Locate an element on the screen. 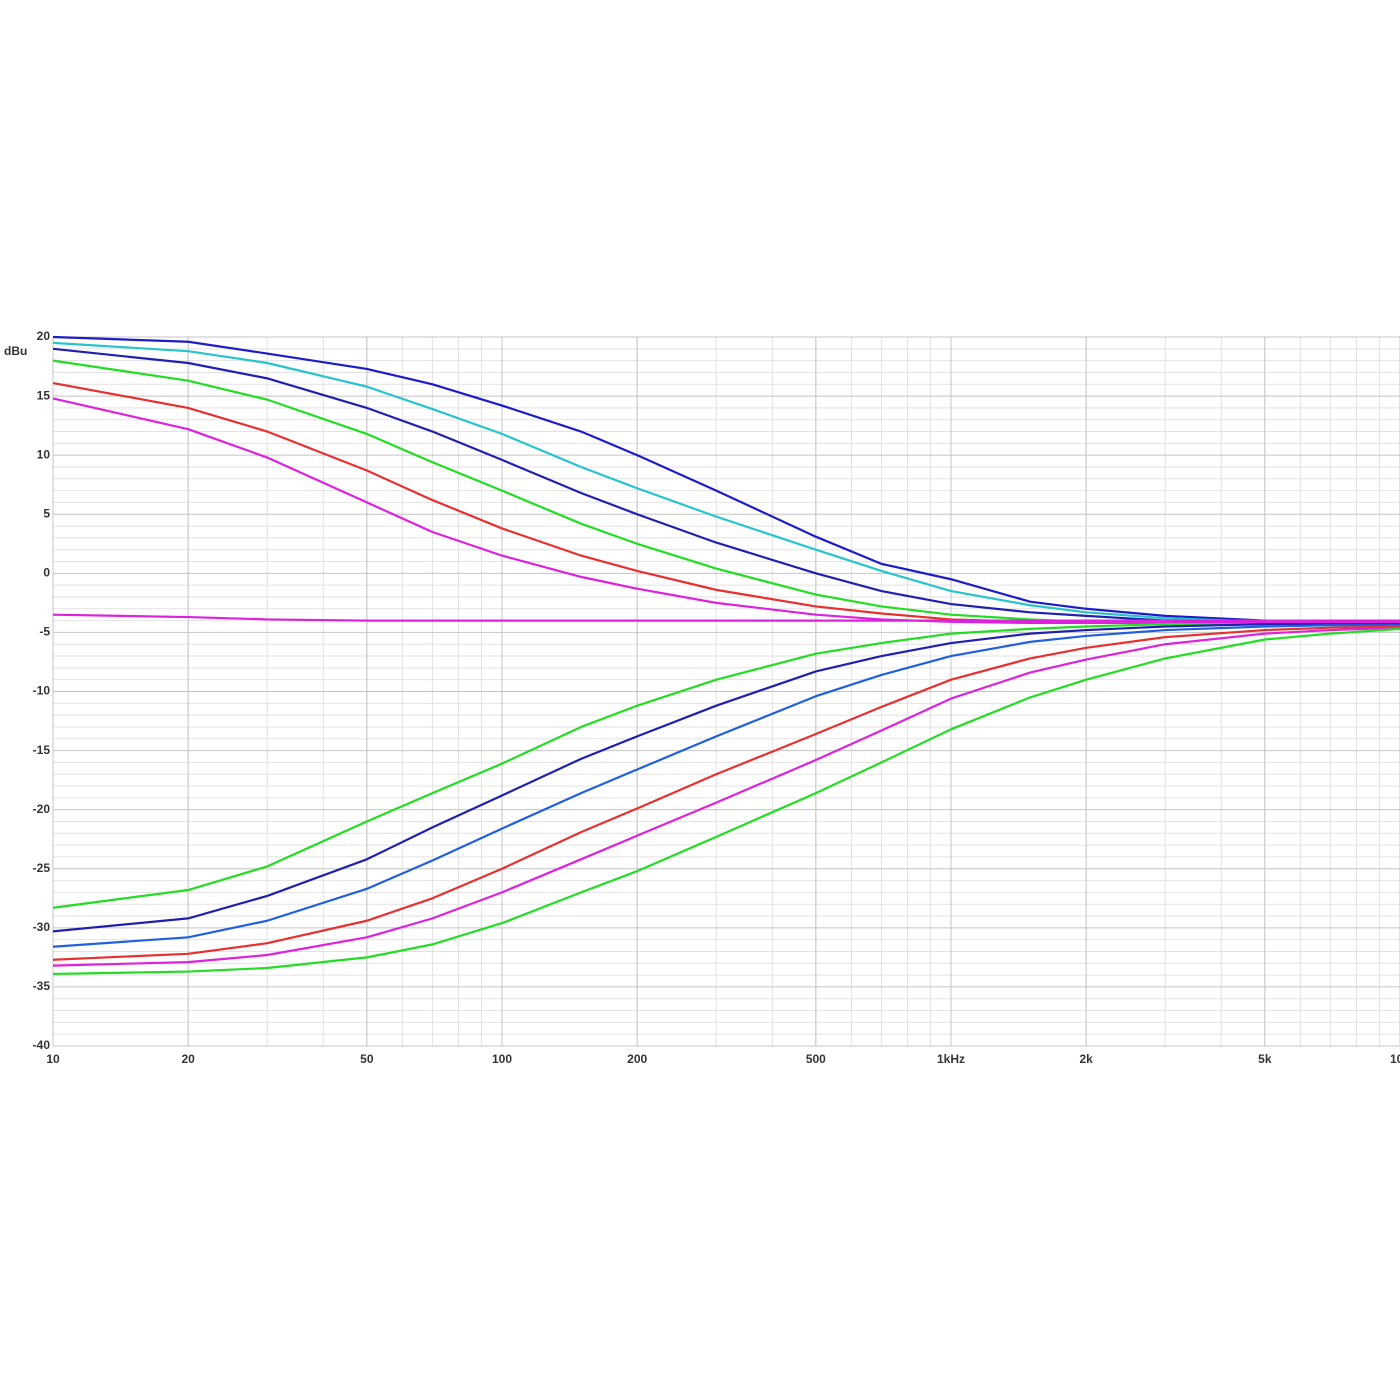 The height and width of the screenshot is (1400, 1400). y-tick-label: -15 is located at coordinates (42, 750).